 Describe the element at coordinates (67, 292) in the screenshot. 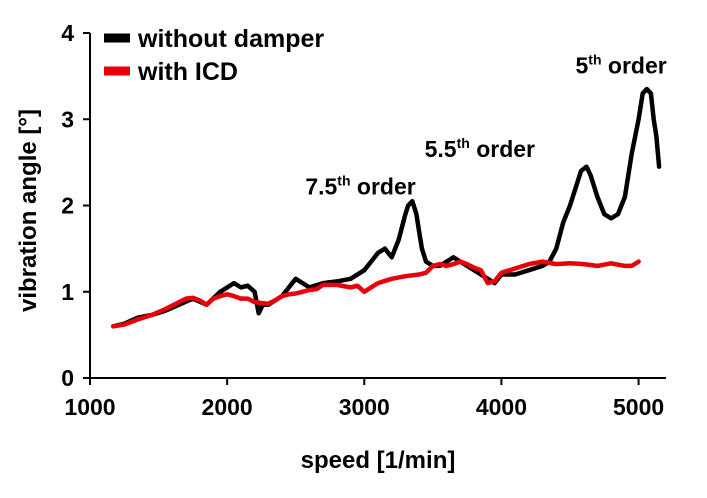

I see `y-tick-label: 1` at that location.